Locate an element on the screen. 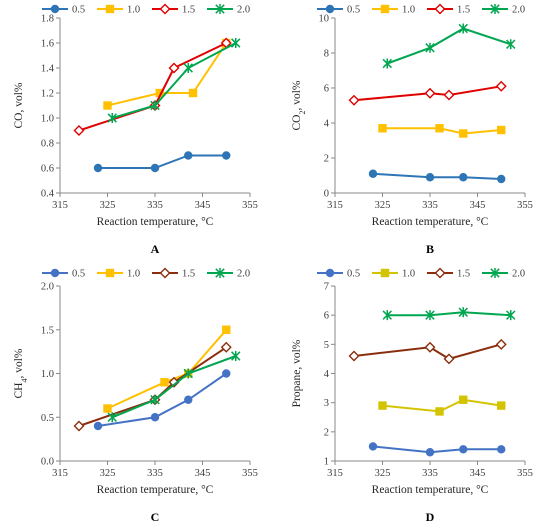 The image size is (550, 527). y-tick-label: 2 is located at coordinates (326, 159).